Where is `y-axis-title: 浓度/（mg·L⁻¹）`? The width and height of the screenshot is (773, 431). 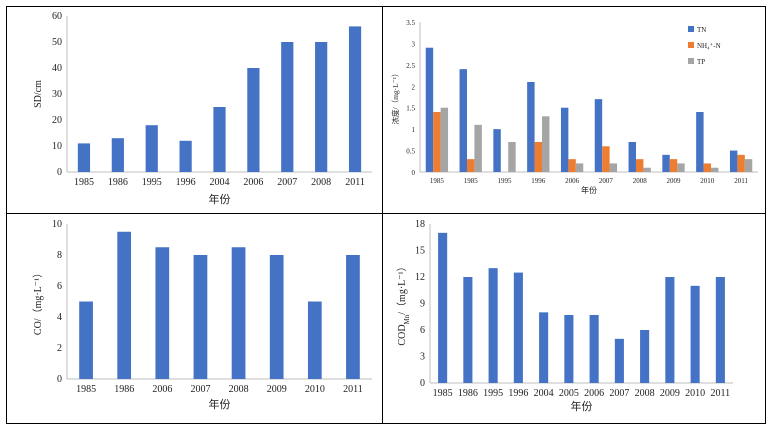 y-axis-title: 浓度/（mg·L⁻¹） is located at coordinates (395, 97).